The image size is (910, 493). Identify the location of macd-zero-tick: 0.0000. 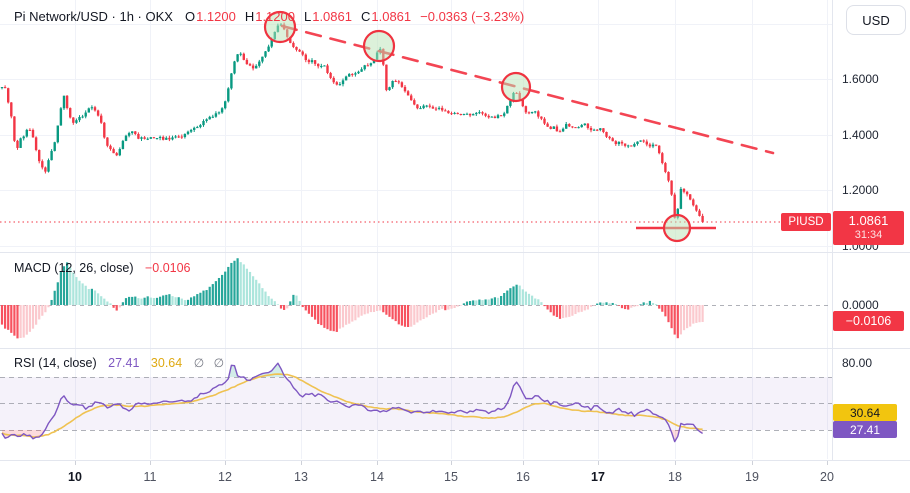
(860, 305).